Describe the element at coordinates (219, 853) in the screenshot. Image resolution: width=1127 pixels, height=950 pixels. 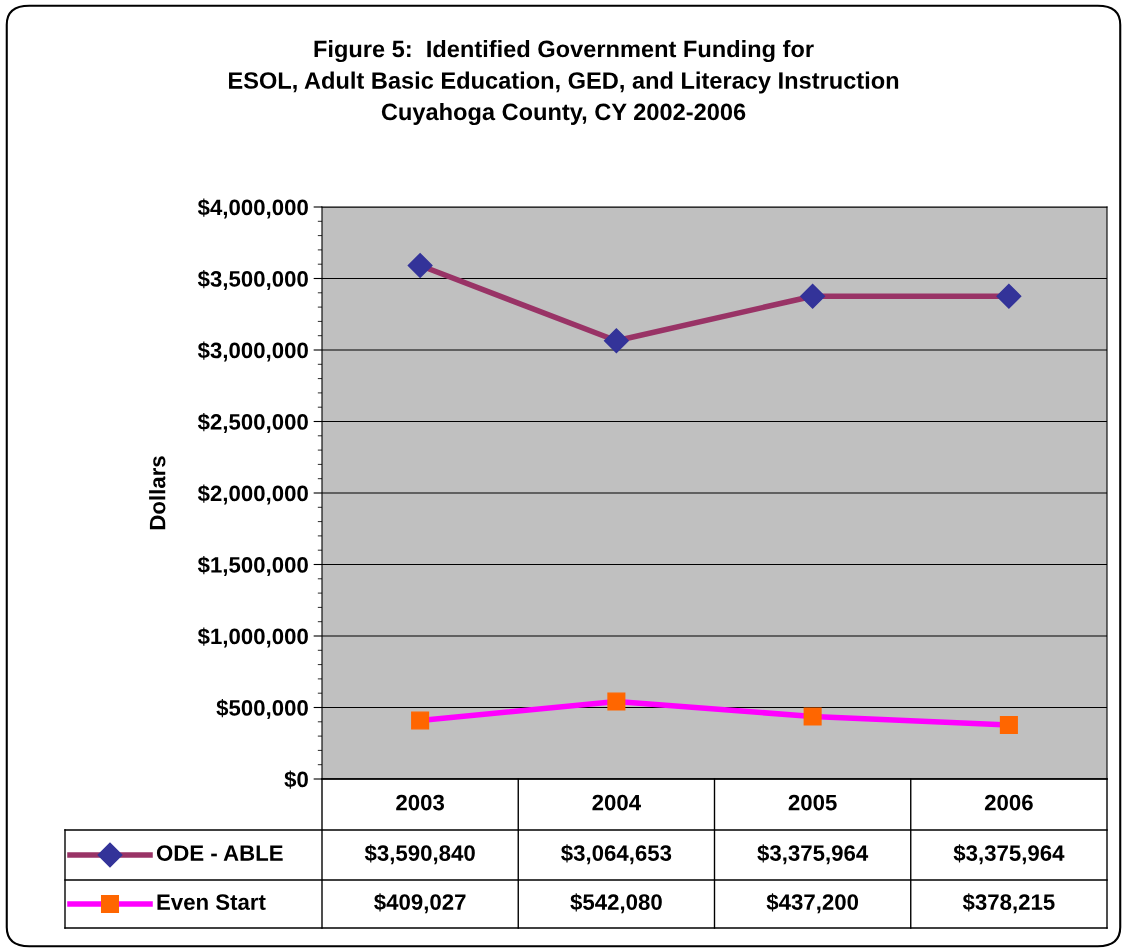
I see `legend-label: ODE - ABLE` at that location.